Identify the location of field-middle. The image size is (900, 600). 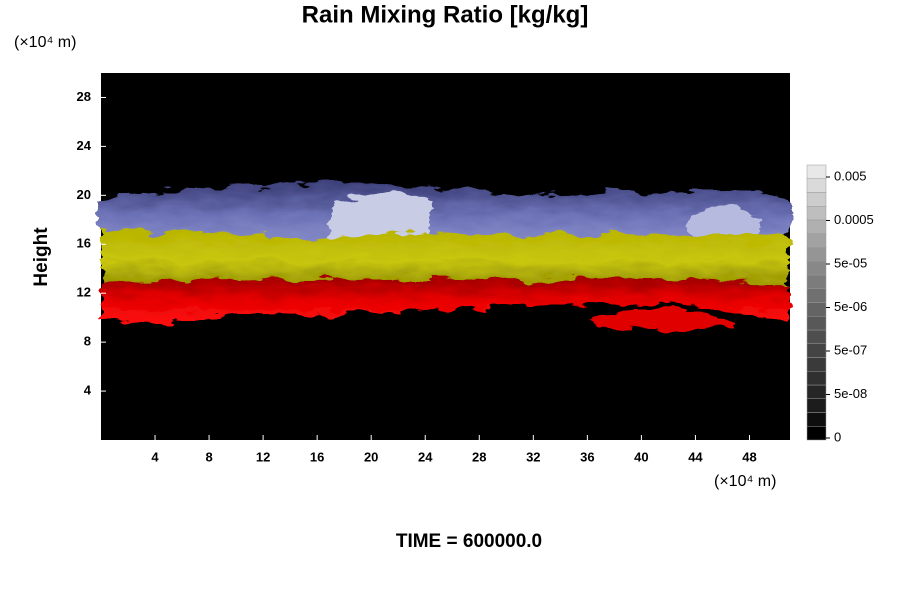
(445, 259).